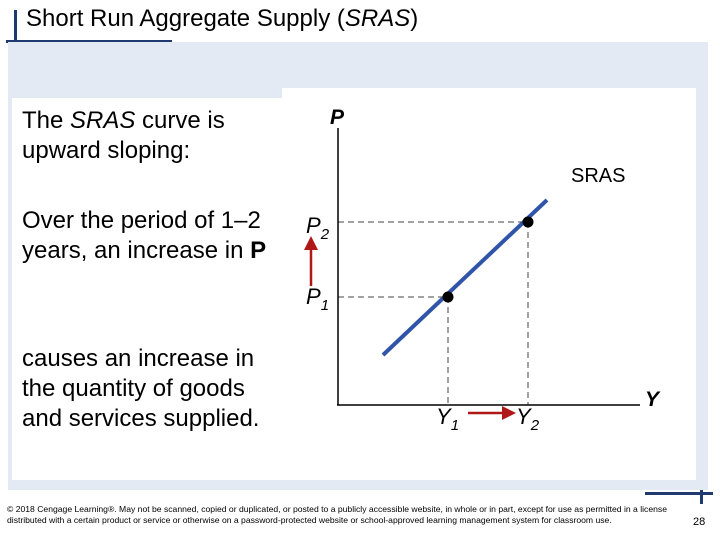 The height and width of the screenshot is (540, 720). What do you see at coordinates (222, 18) in the screenshot?
I see `slide-title: Short Run Aggregate Supply (SRAS)` at bounding box center [222, 18].